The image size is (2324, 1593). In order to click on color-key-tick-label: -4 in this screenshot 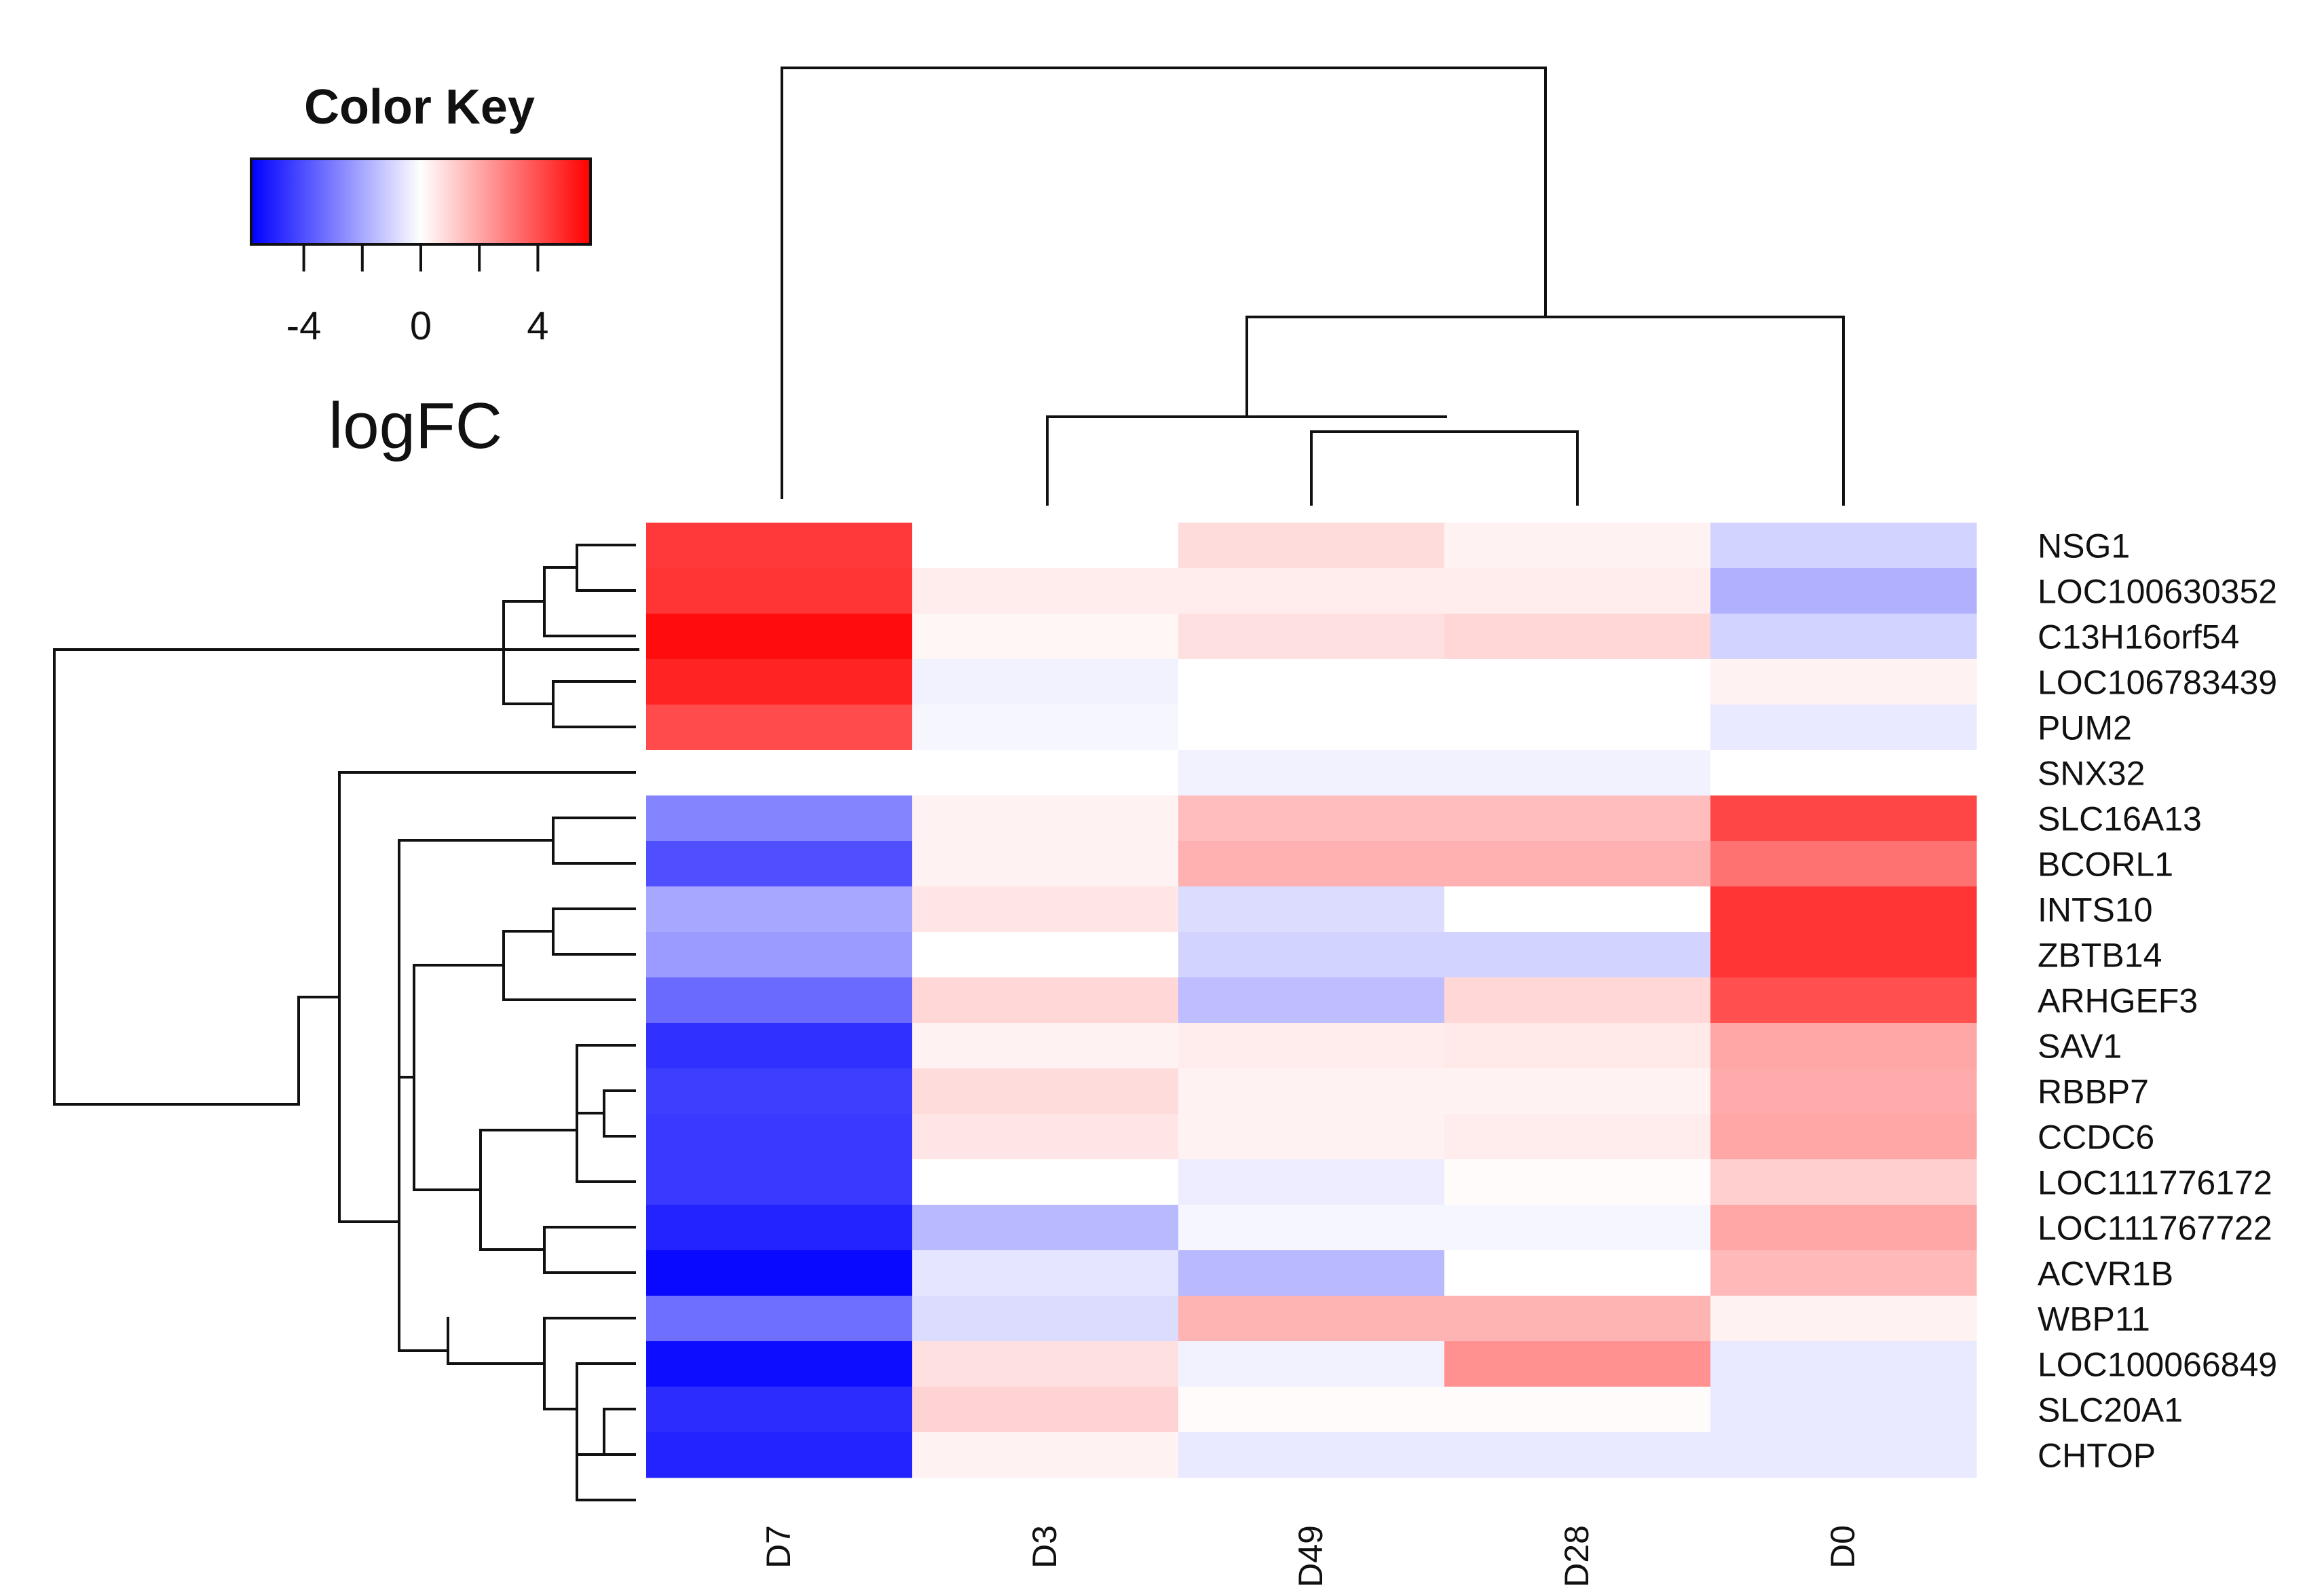, I will do `click(304, 326)`.